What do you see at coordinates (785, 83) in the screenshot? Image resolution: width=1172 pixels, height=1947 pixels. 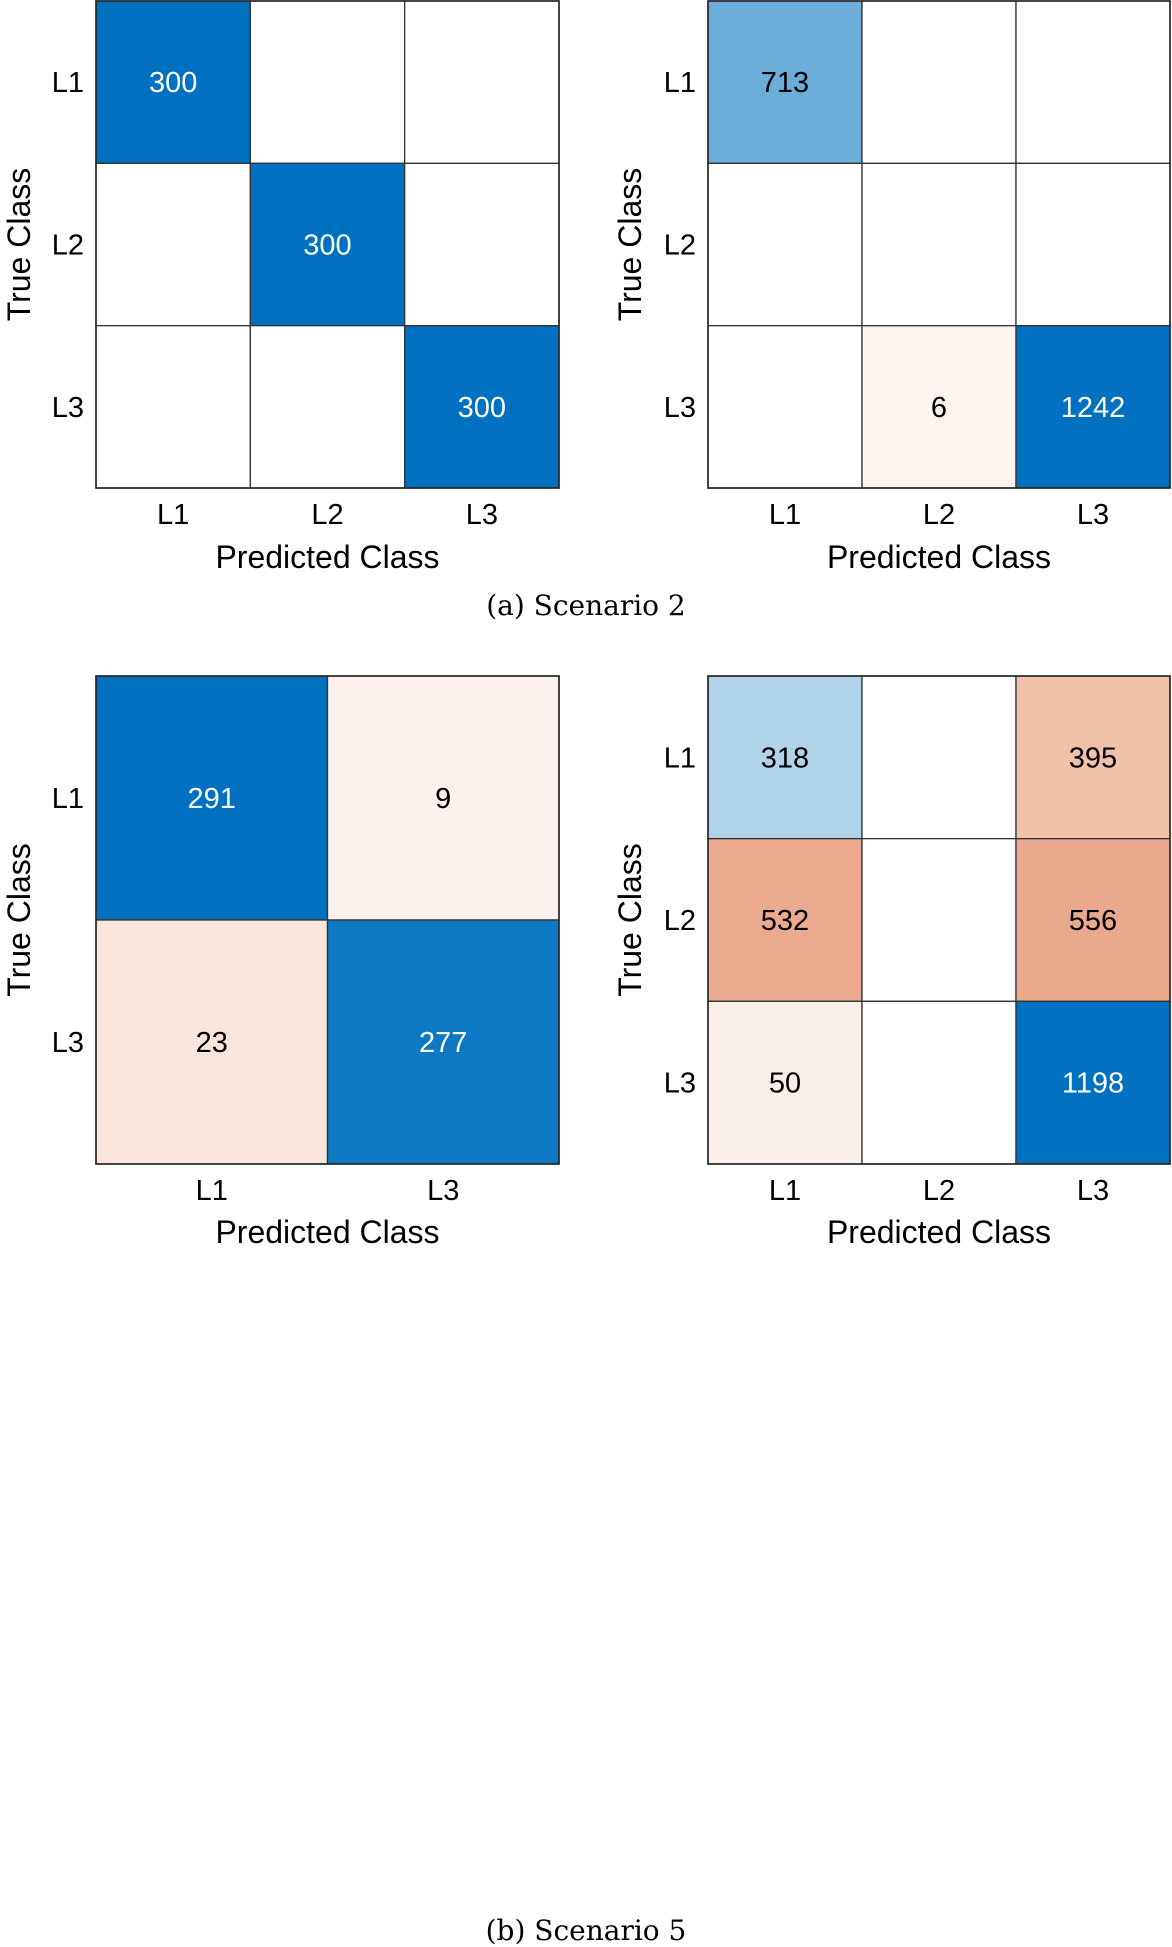 I see `cell-value-label: 713` at bounding box center [785, 83].